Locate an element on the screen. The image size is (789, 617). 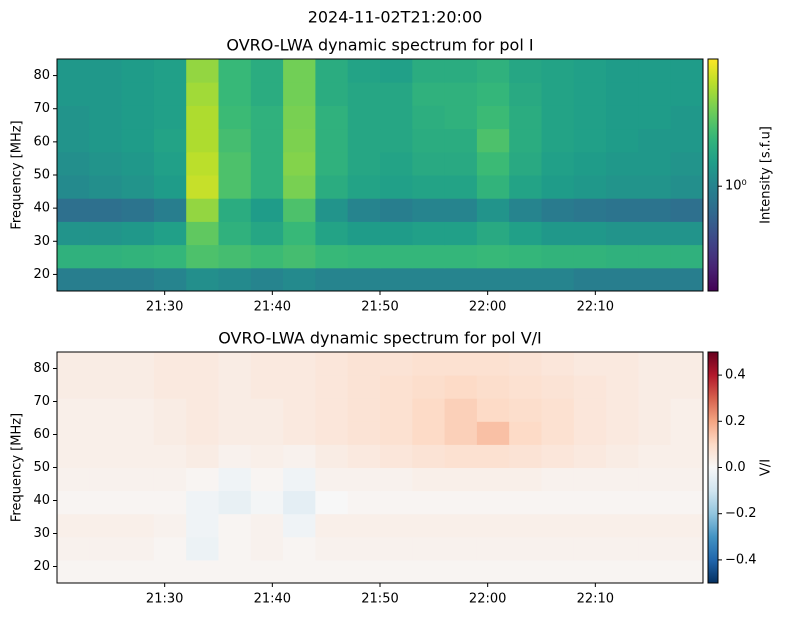
y-tick-label: 40 is located at coordinates (41, 208).